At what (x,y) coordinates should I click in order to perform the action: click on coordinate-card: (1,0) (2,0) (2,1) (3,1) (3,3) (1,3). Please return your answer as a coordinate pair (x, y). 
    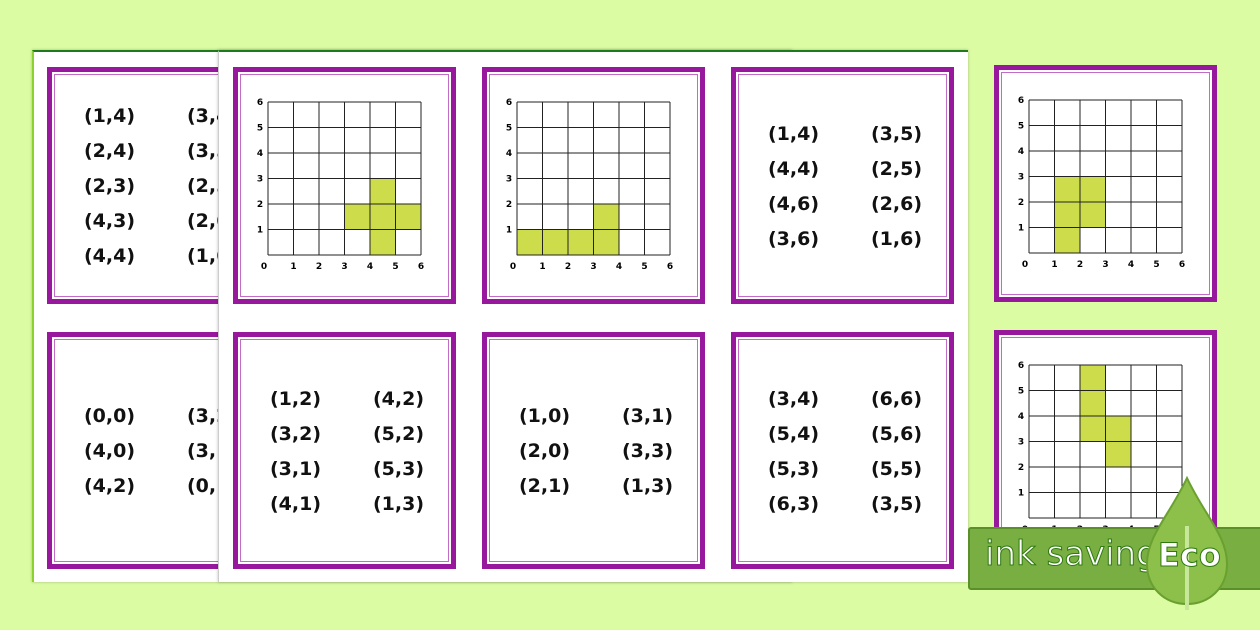
    Looking at the image, I should click on (593, 450).